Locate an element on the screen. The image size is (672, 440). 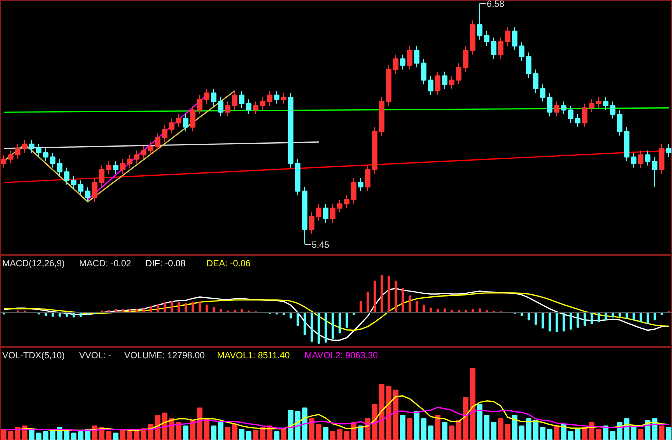
text: VVOL: - is located at coordinates (95, 355).